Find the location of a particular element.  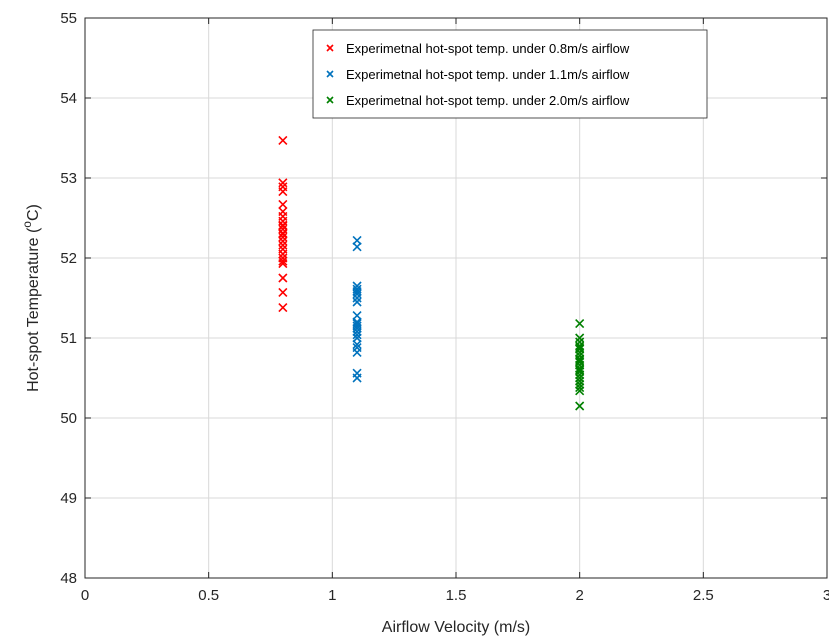

y-tick-label: 51 is located at coordinates (68, 338).